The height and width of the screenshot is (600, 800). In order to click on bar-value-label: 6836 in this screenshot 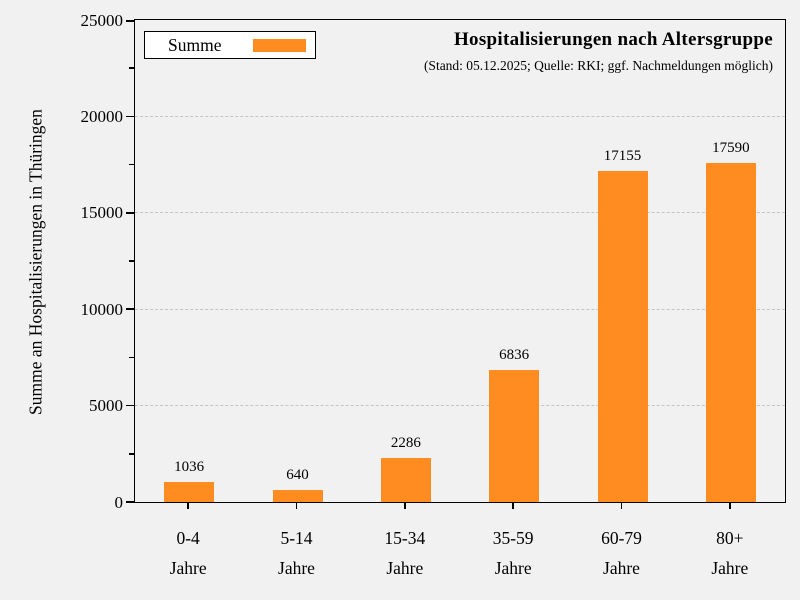, I will do `click(514, 355)`.